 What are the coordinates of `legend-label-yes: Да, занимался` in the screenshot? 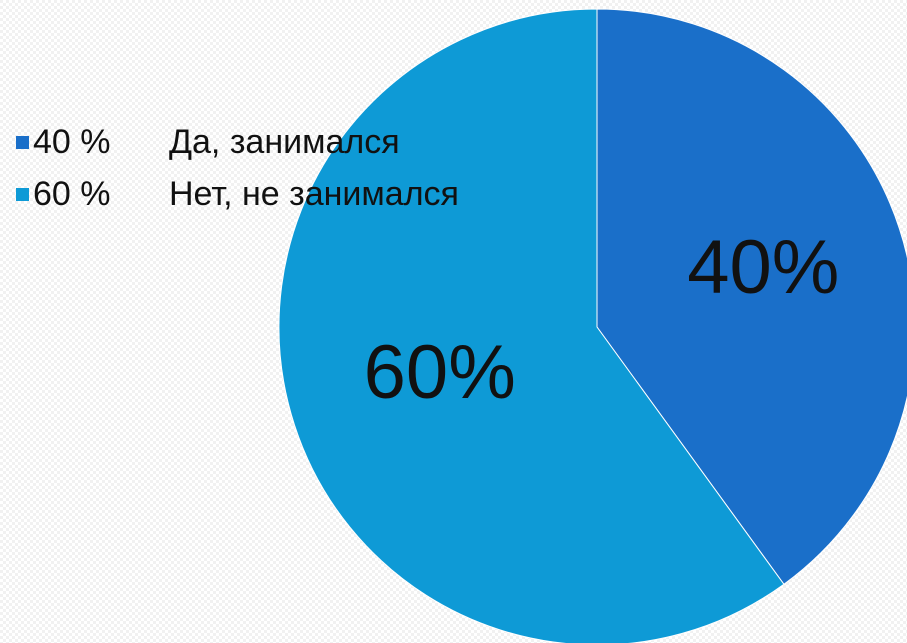 It's located at (284, 142).